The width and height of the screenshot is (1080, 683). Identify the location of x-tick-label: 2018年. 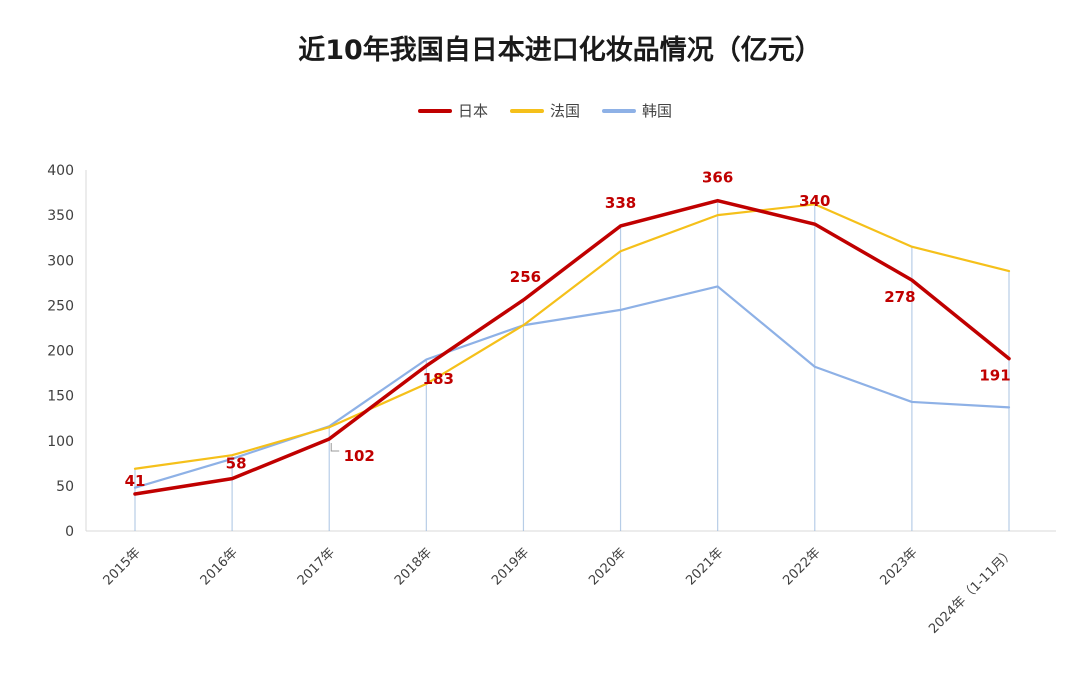
(413, 566).